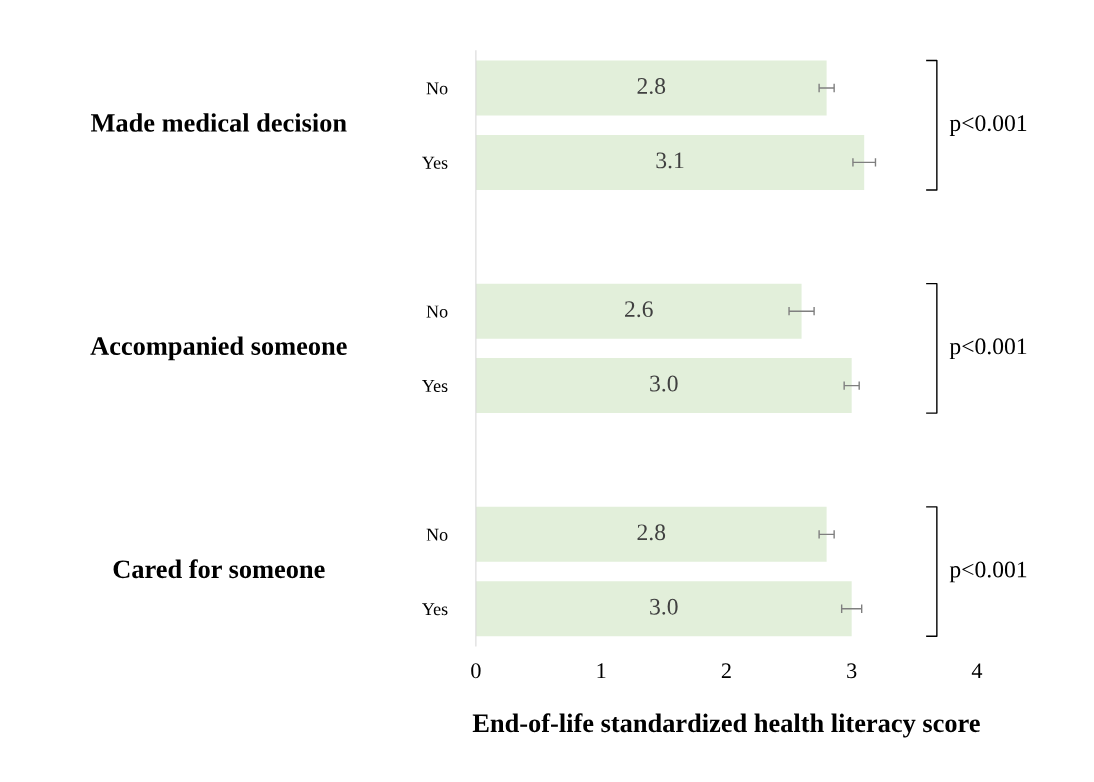 This screenshot has width=1094, height=782. What do you see at coordinates (219, 569) in the screenshot?
I see `text: Cared for someone` at bounding box center [219, 569].